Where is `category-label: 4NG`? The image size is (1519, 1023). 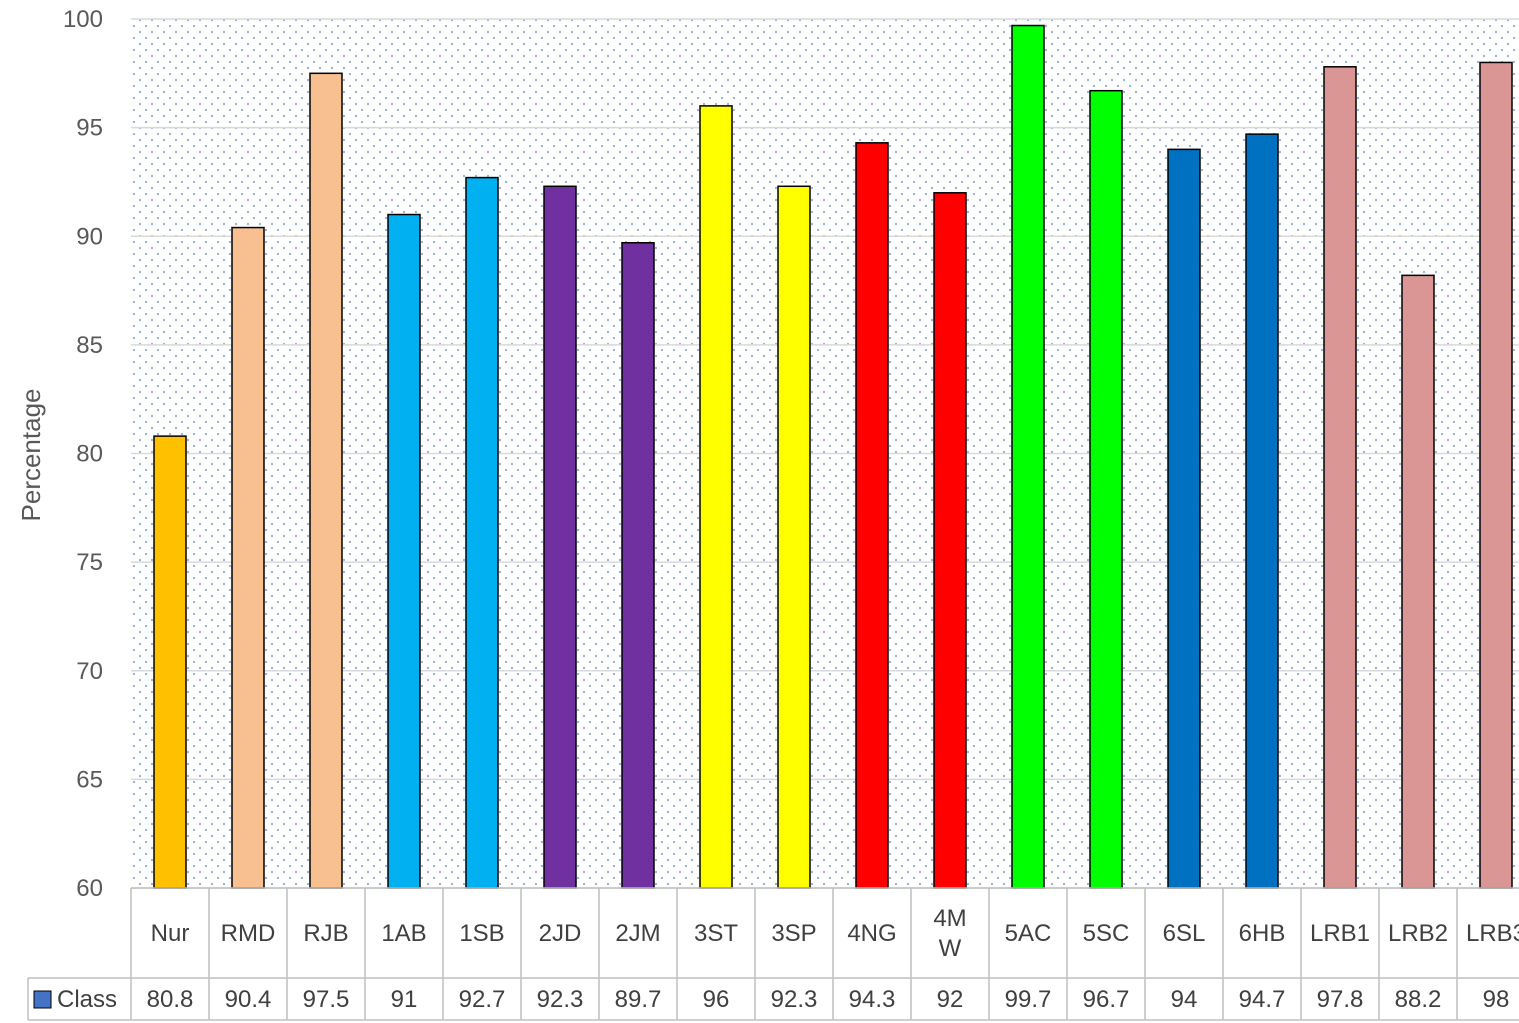 category-label: 4NG is located at coordinates (871, 933).